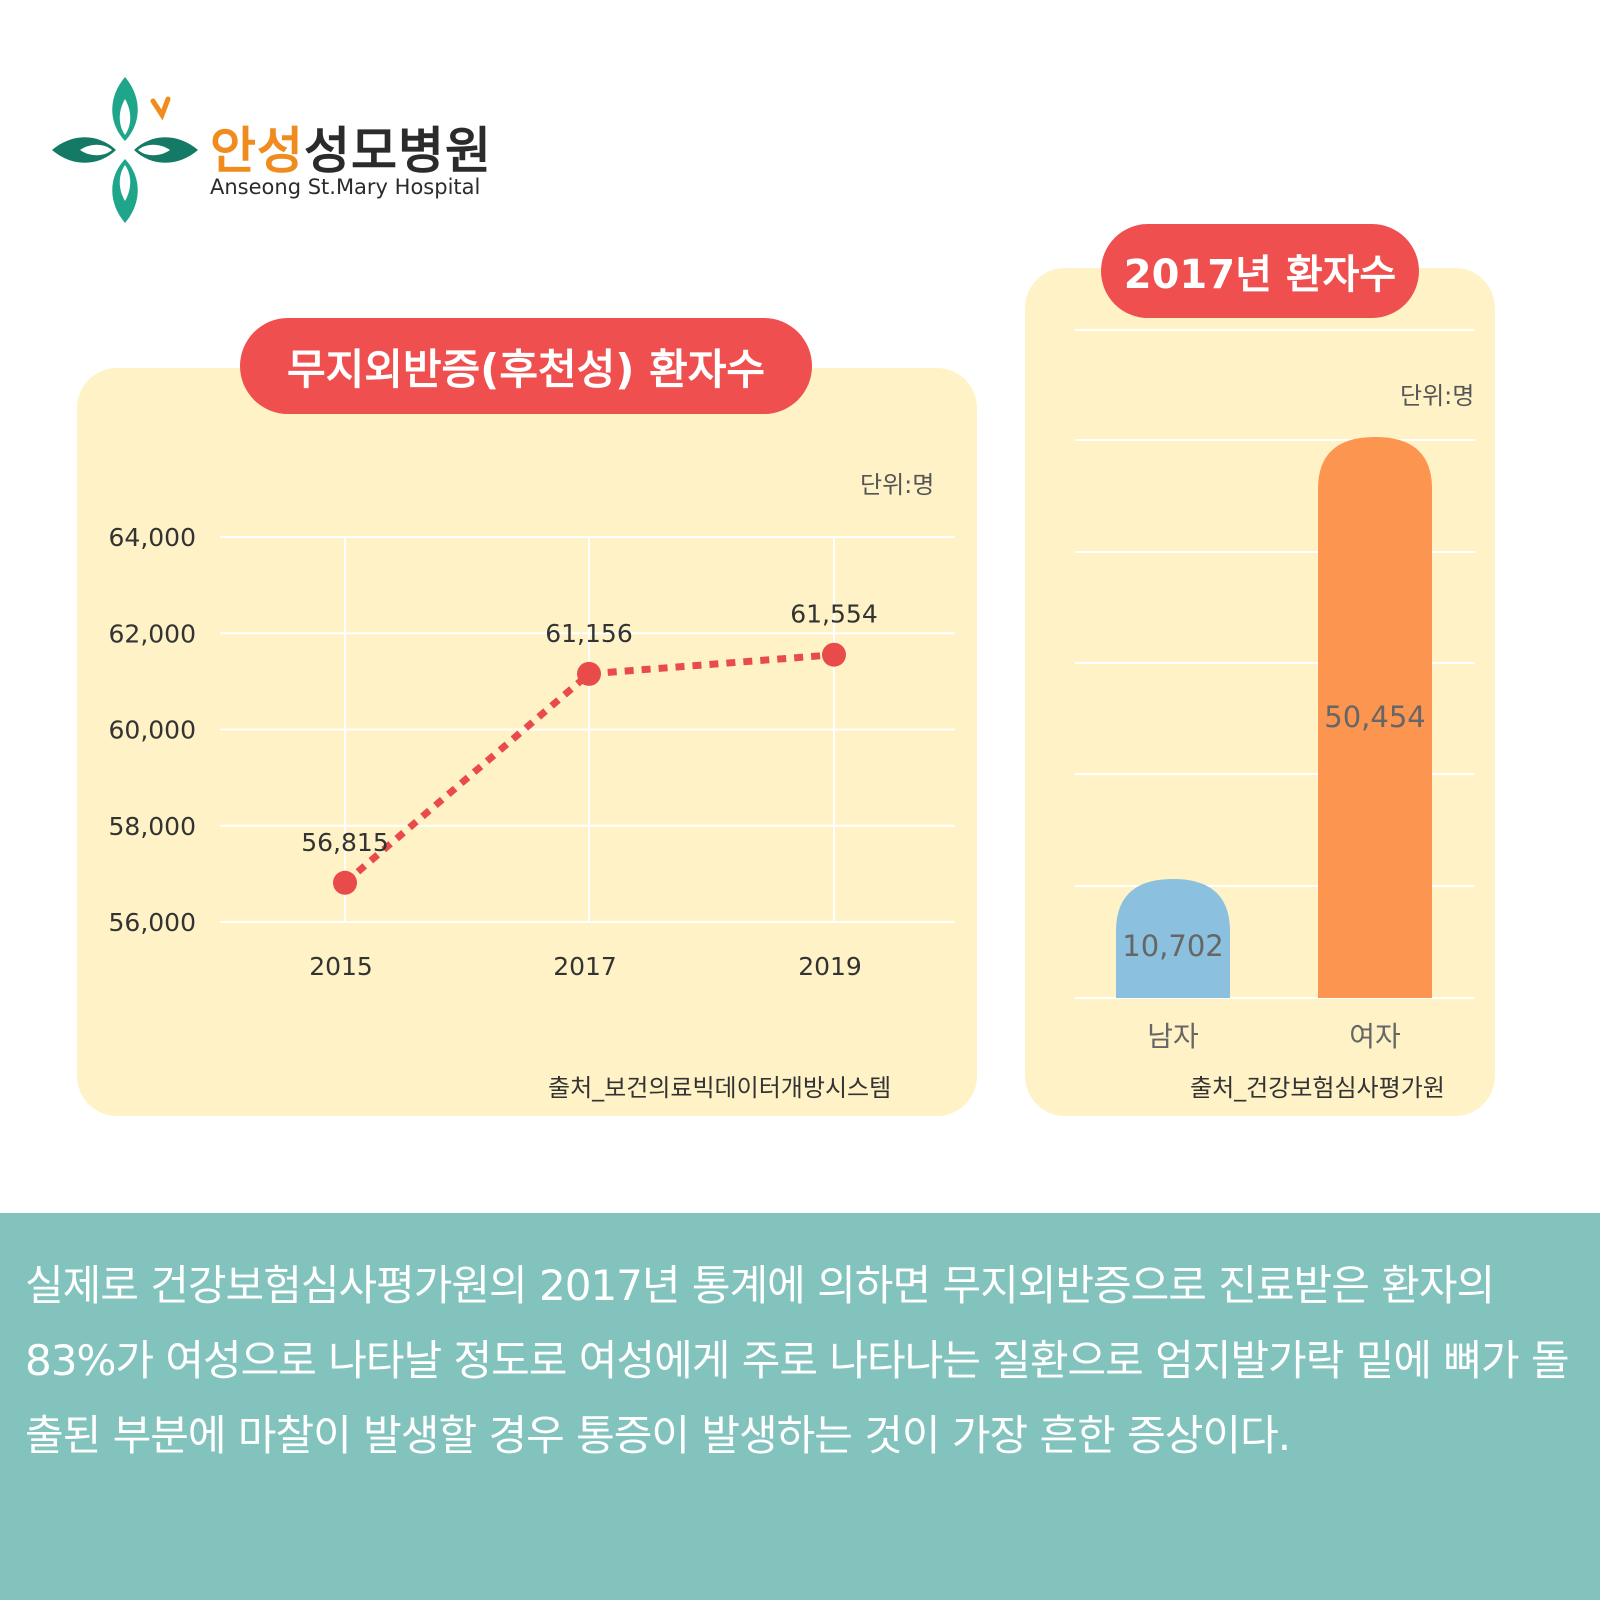 Image resolution: width=1600 pixels, height=1600 pixels. What do you see at coordinates (1173, 1036) in the screenshot?
I see `bar-chart-category-label: 남자` at bounding box center [1173, 1036].